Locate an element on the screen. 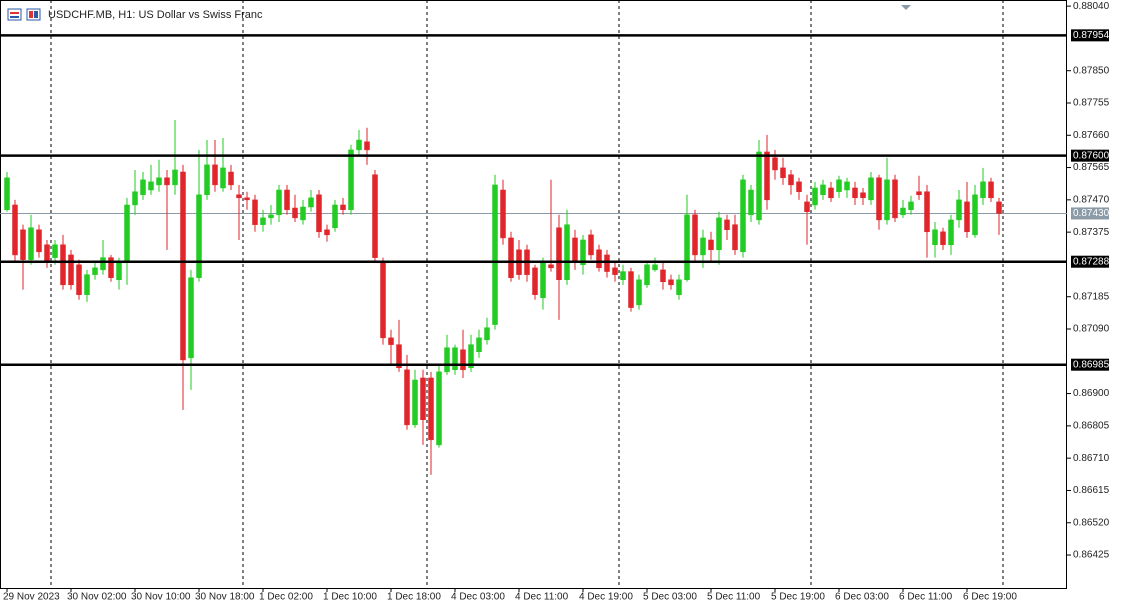 Image resolution: width=1124 pixels, height=606 pixels. y-tick-label: 0.87755 is located at coordinates (1091, 103).